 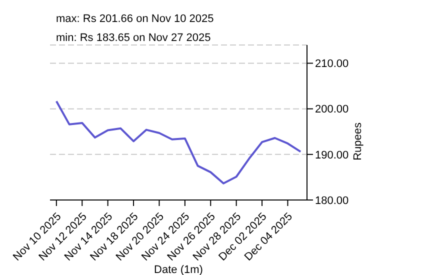 What do you see at coordinates (178, 269) in the screenshot?
I see `x-axis-title: Date (1m)` at bounding box center [178, 269].